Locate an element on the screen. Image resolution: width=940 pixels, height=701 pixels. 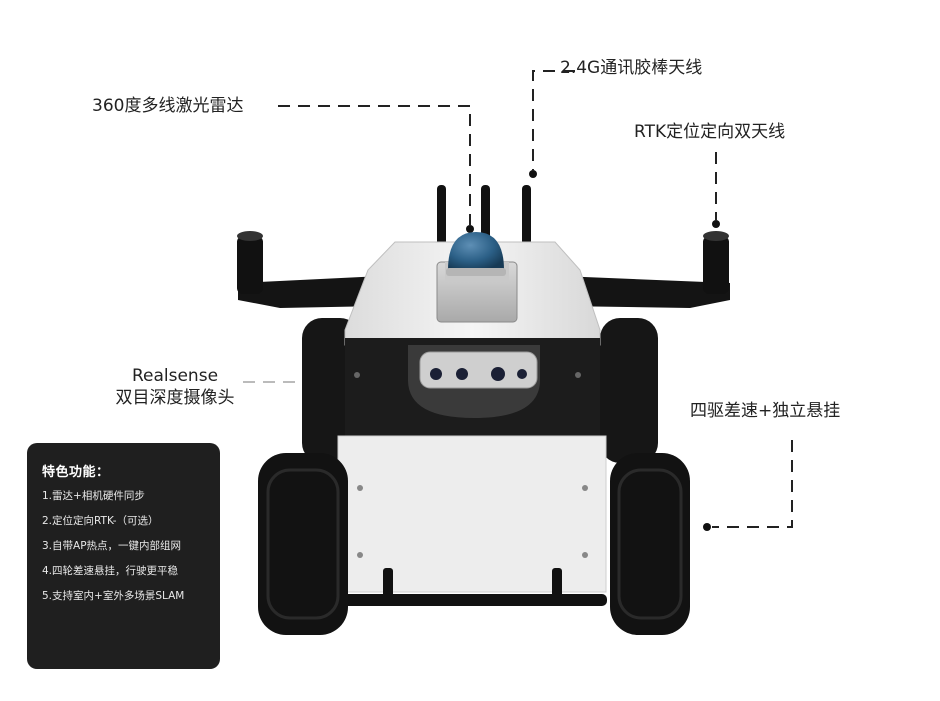
front-left-wheel is located at coordinates (303, 544).